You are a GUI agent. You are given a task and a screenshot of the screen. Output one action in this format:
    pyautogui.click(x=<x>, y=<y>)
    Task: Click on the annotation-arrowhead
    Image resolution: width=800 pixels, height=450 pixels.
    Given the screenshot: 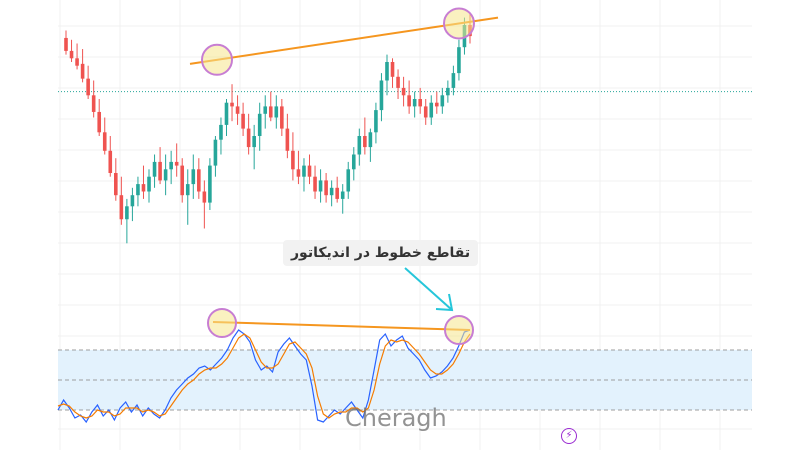 What is the action you would take?
    pyautogui.click(x=444, y=302)
    